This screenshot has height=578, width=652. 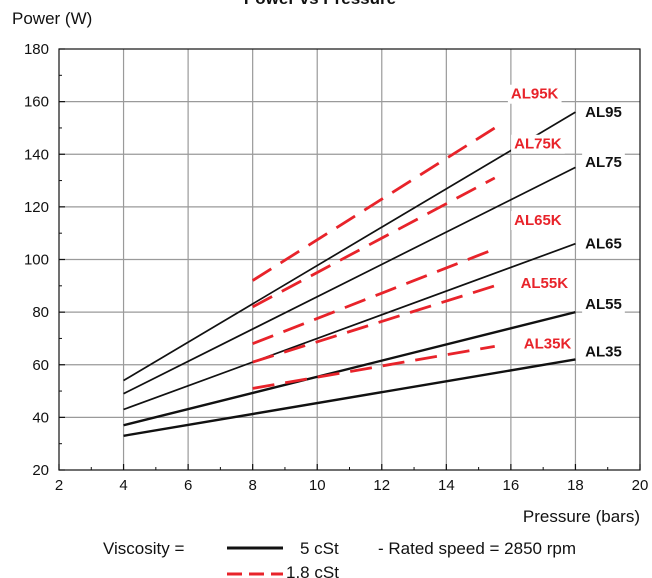 I want to click on legend-note: - Rated speed = 2850 rpm, so click(x=477, y=548).